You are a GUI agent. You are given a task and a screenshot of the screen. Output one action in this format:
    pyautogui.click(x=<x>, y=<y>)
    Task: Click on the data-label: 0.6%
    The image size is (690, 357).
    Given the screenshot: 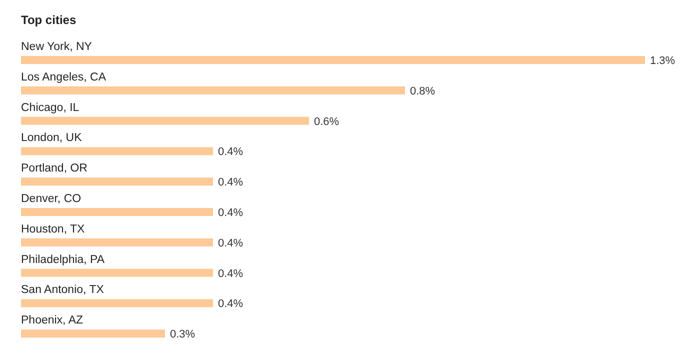 What is the action you would take?
    pyautogui.click(x=327, y=122)
    